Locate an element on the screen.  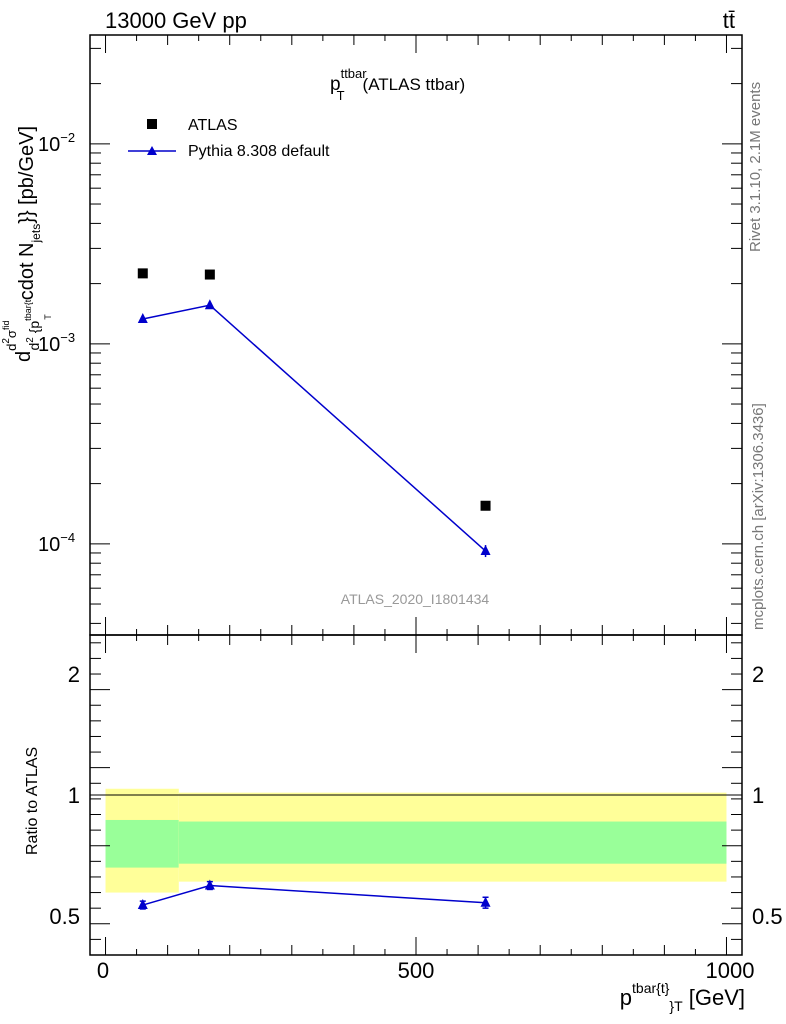
ratio-y-tick-label-right-05: 0.5 is located at coordinates (767, 916).